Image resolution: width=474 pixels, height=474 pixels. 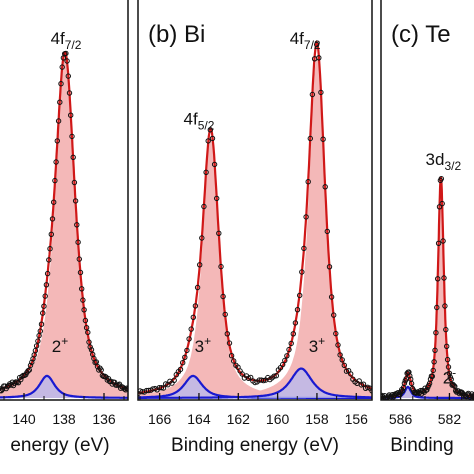 What do you see at coordinates (444, 161) in the screenshot?
I see `peak-label: 3d3/2` at bounding box center [444, 161].